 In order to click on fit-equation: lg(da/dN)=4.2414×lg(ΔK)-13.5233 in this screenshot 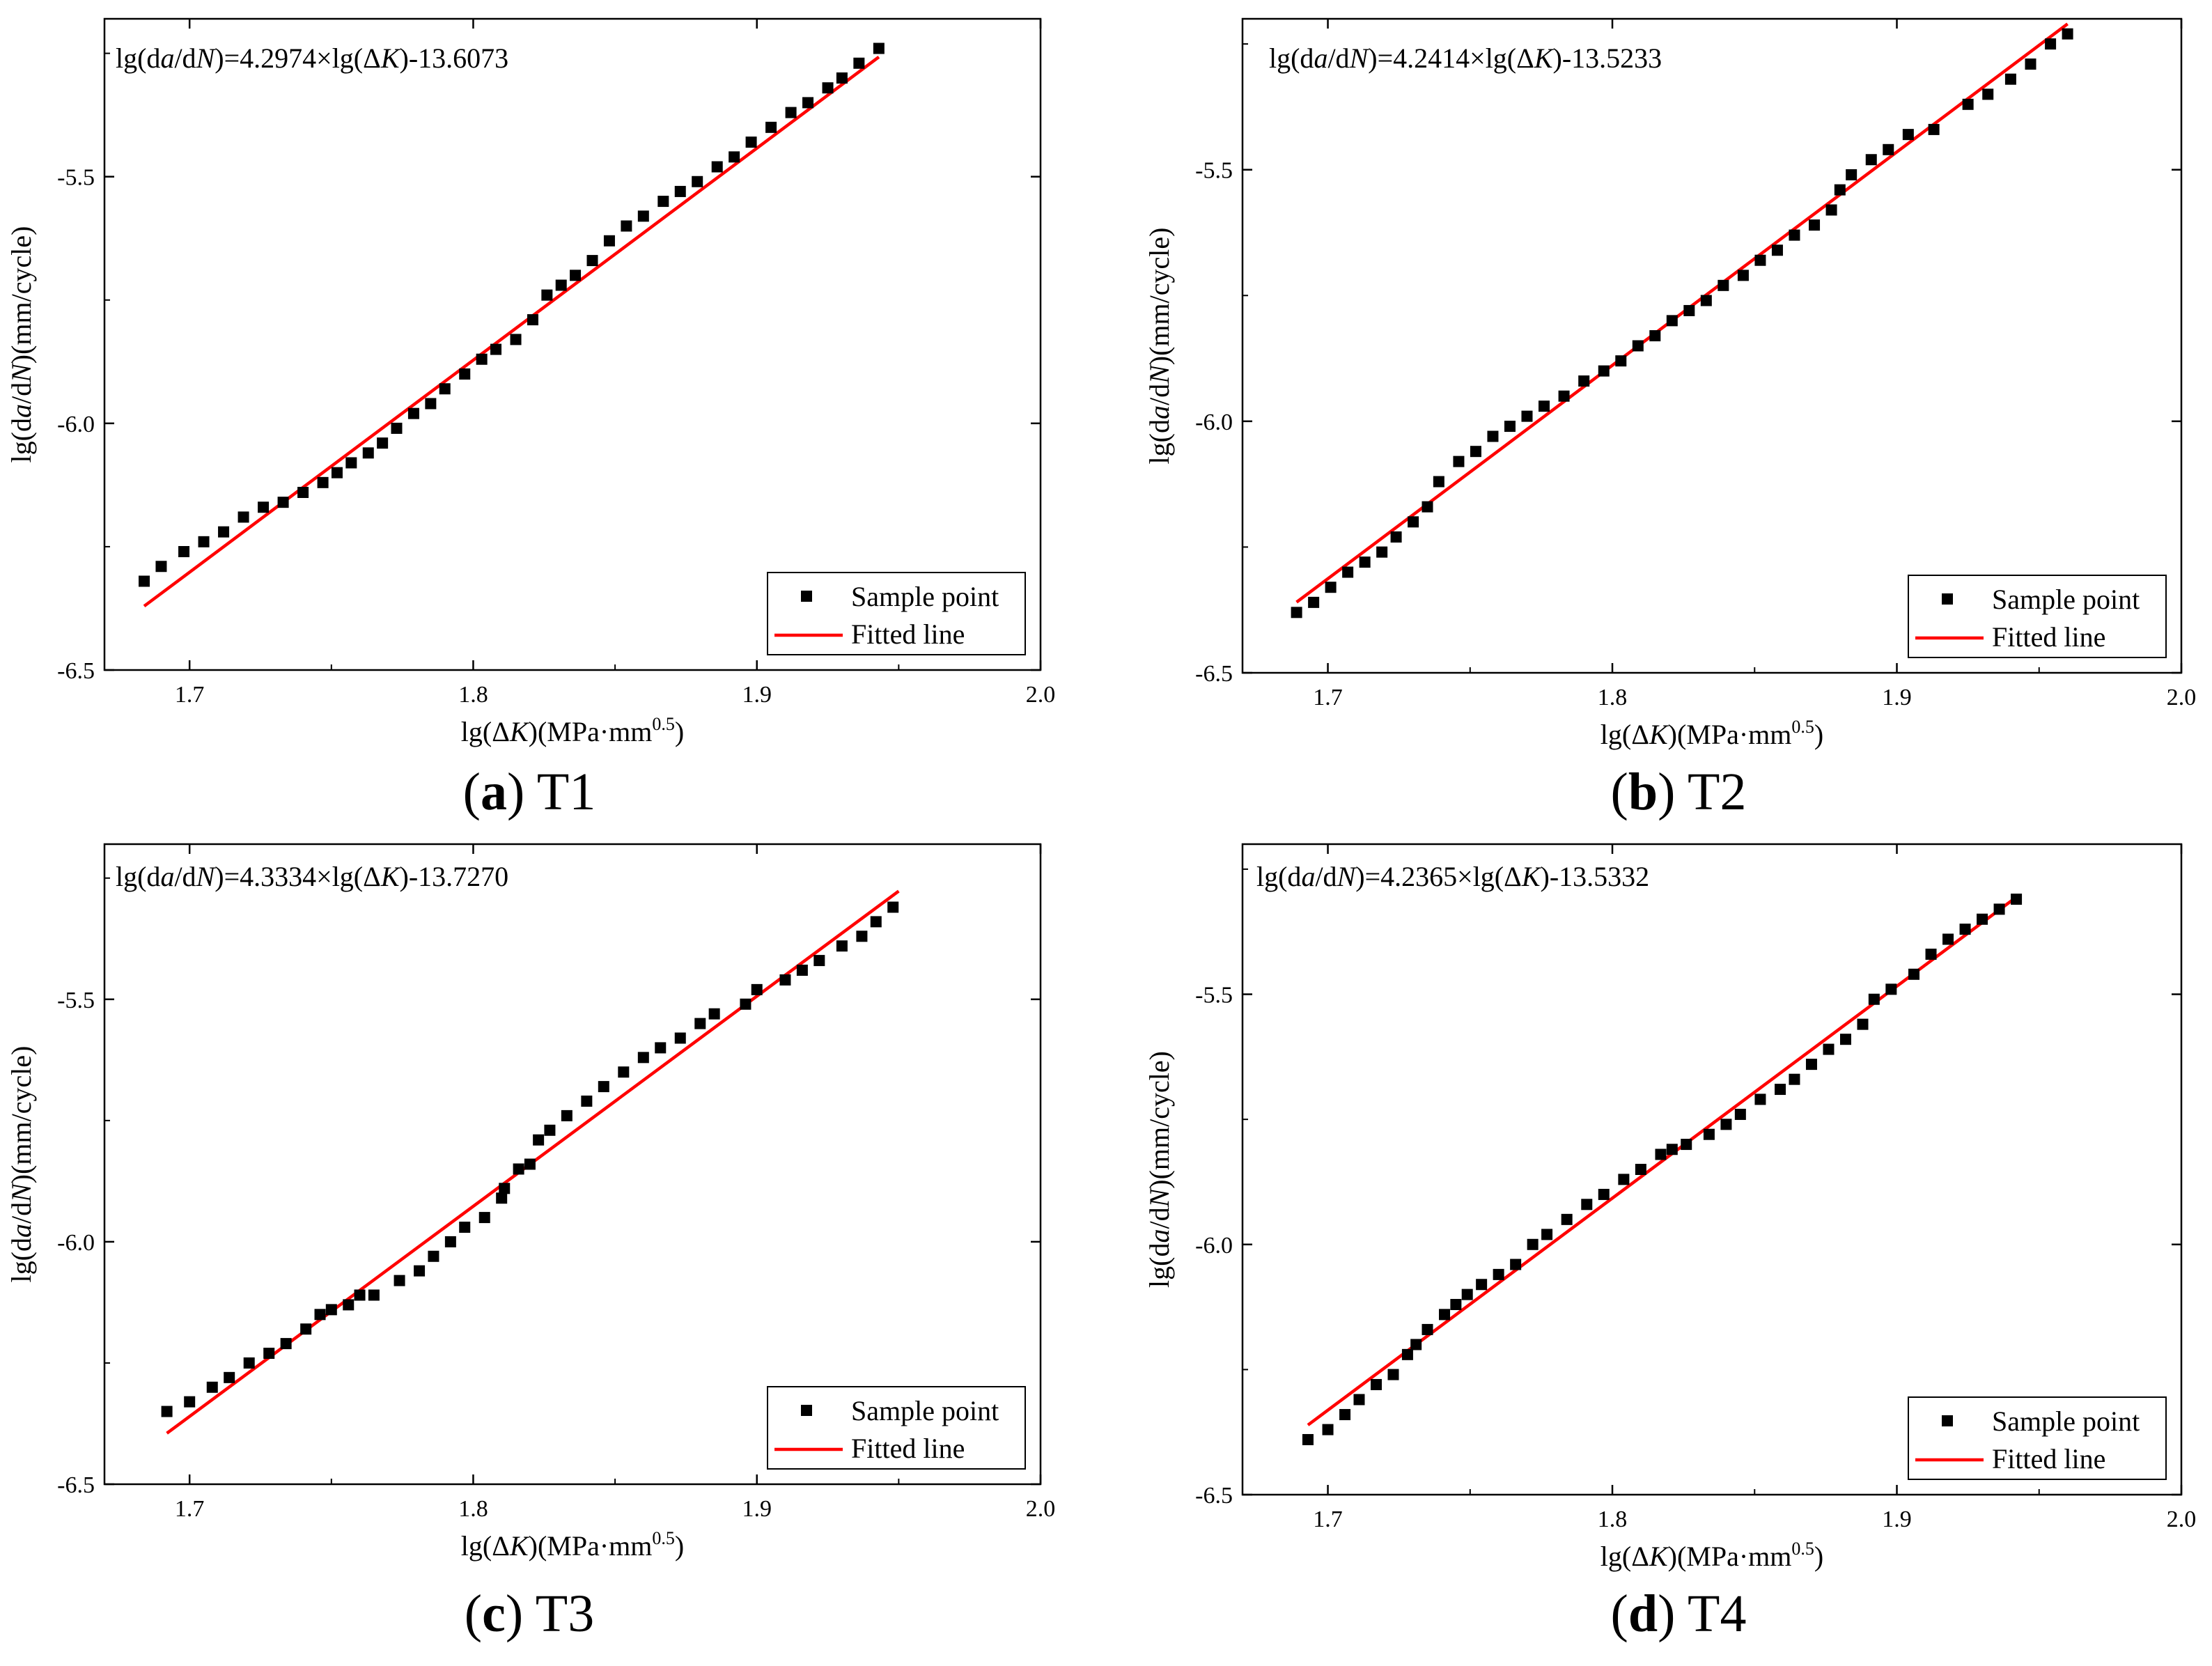, I will do `click(1466, 58)`.